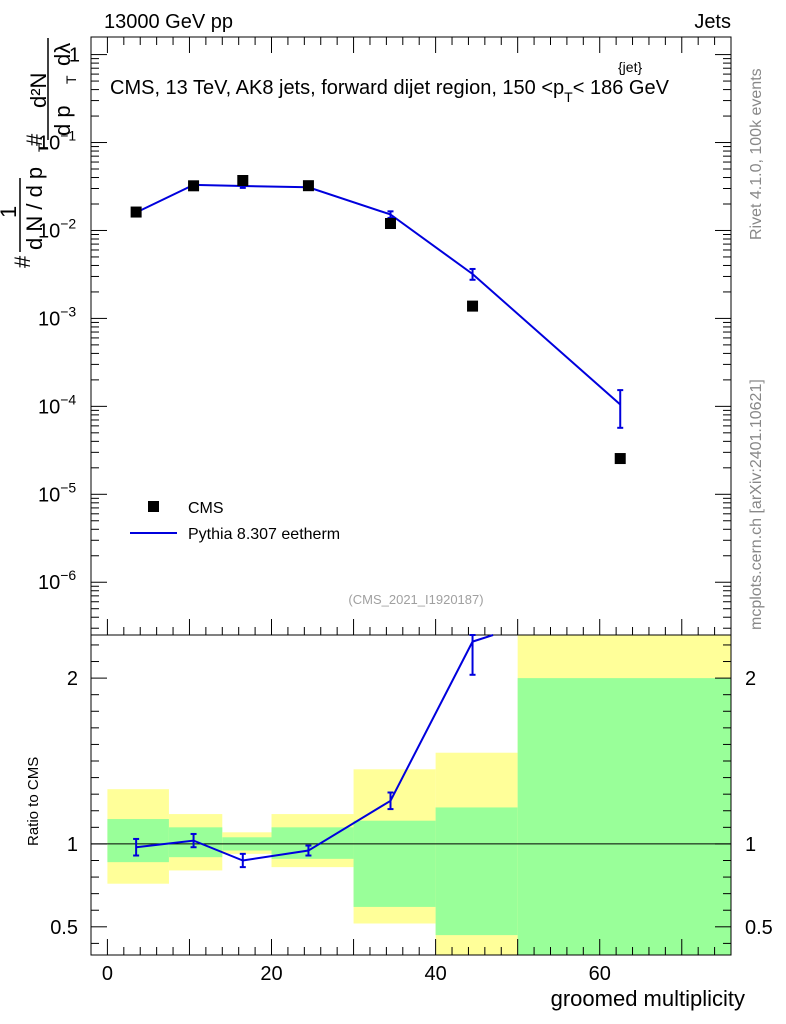 The image size is (786, 1024). I want to click on ratio-tick-label-right: 2, so click(750, 679).